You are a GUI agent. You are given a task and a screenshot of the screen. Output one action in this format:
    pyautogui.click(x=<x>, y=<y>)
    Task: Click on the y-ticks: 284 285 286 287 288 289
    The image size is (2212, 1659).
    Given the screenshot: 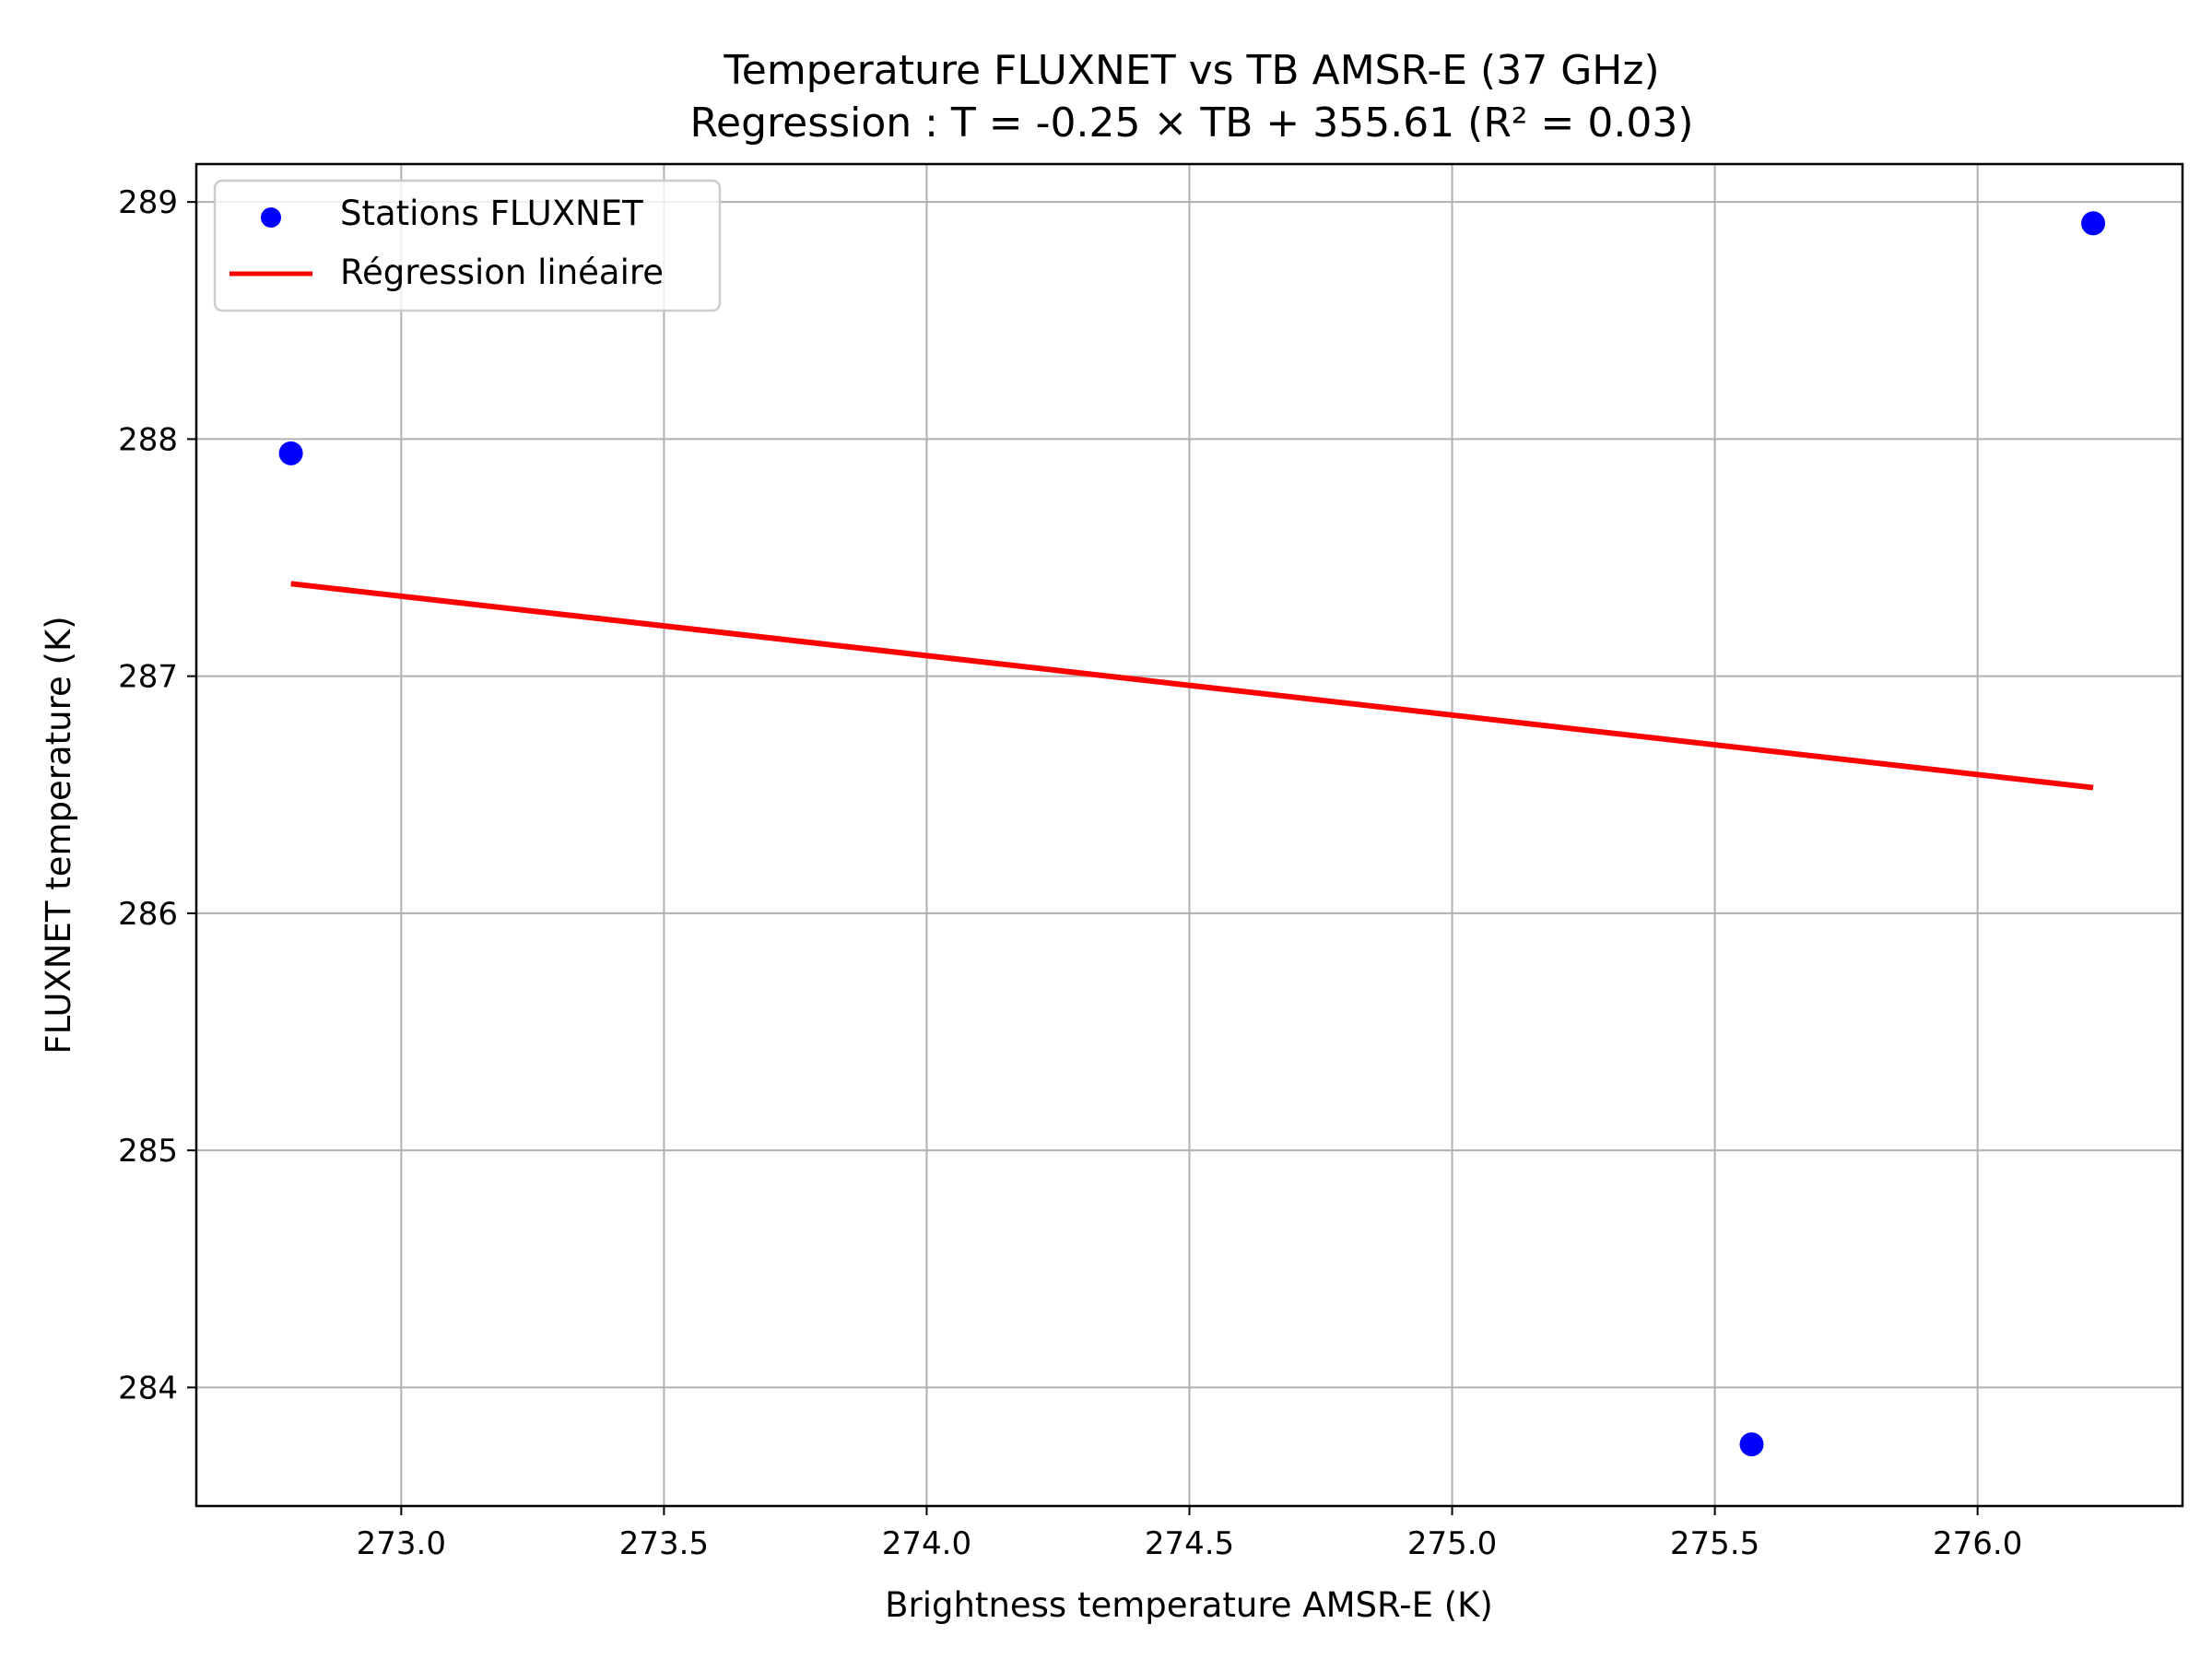 What is the action you would take?
    pyautogui.click(x=157, y=795)
    